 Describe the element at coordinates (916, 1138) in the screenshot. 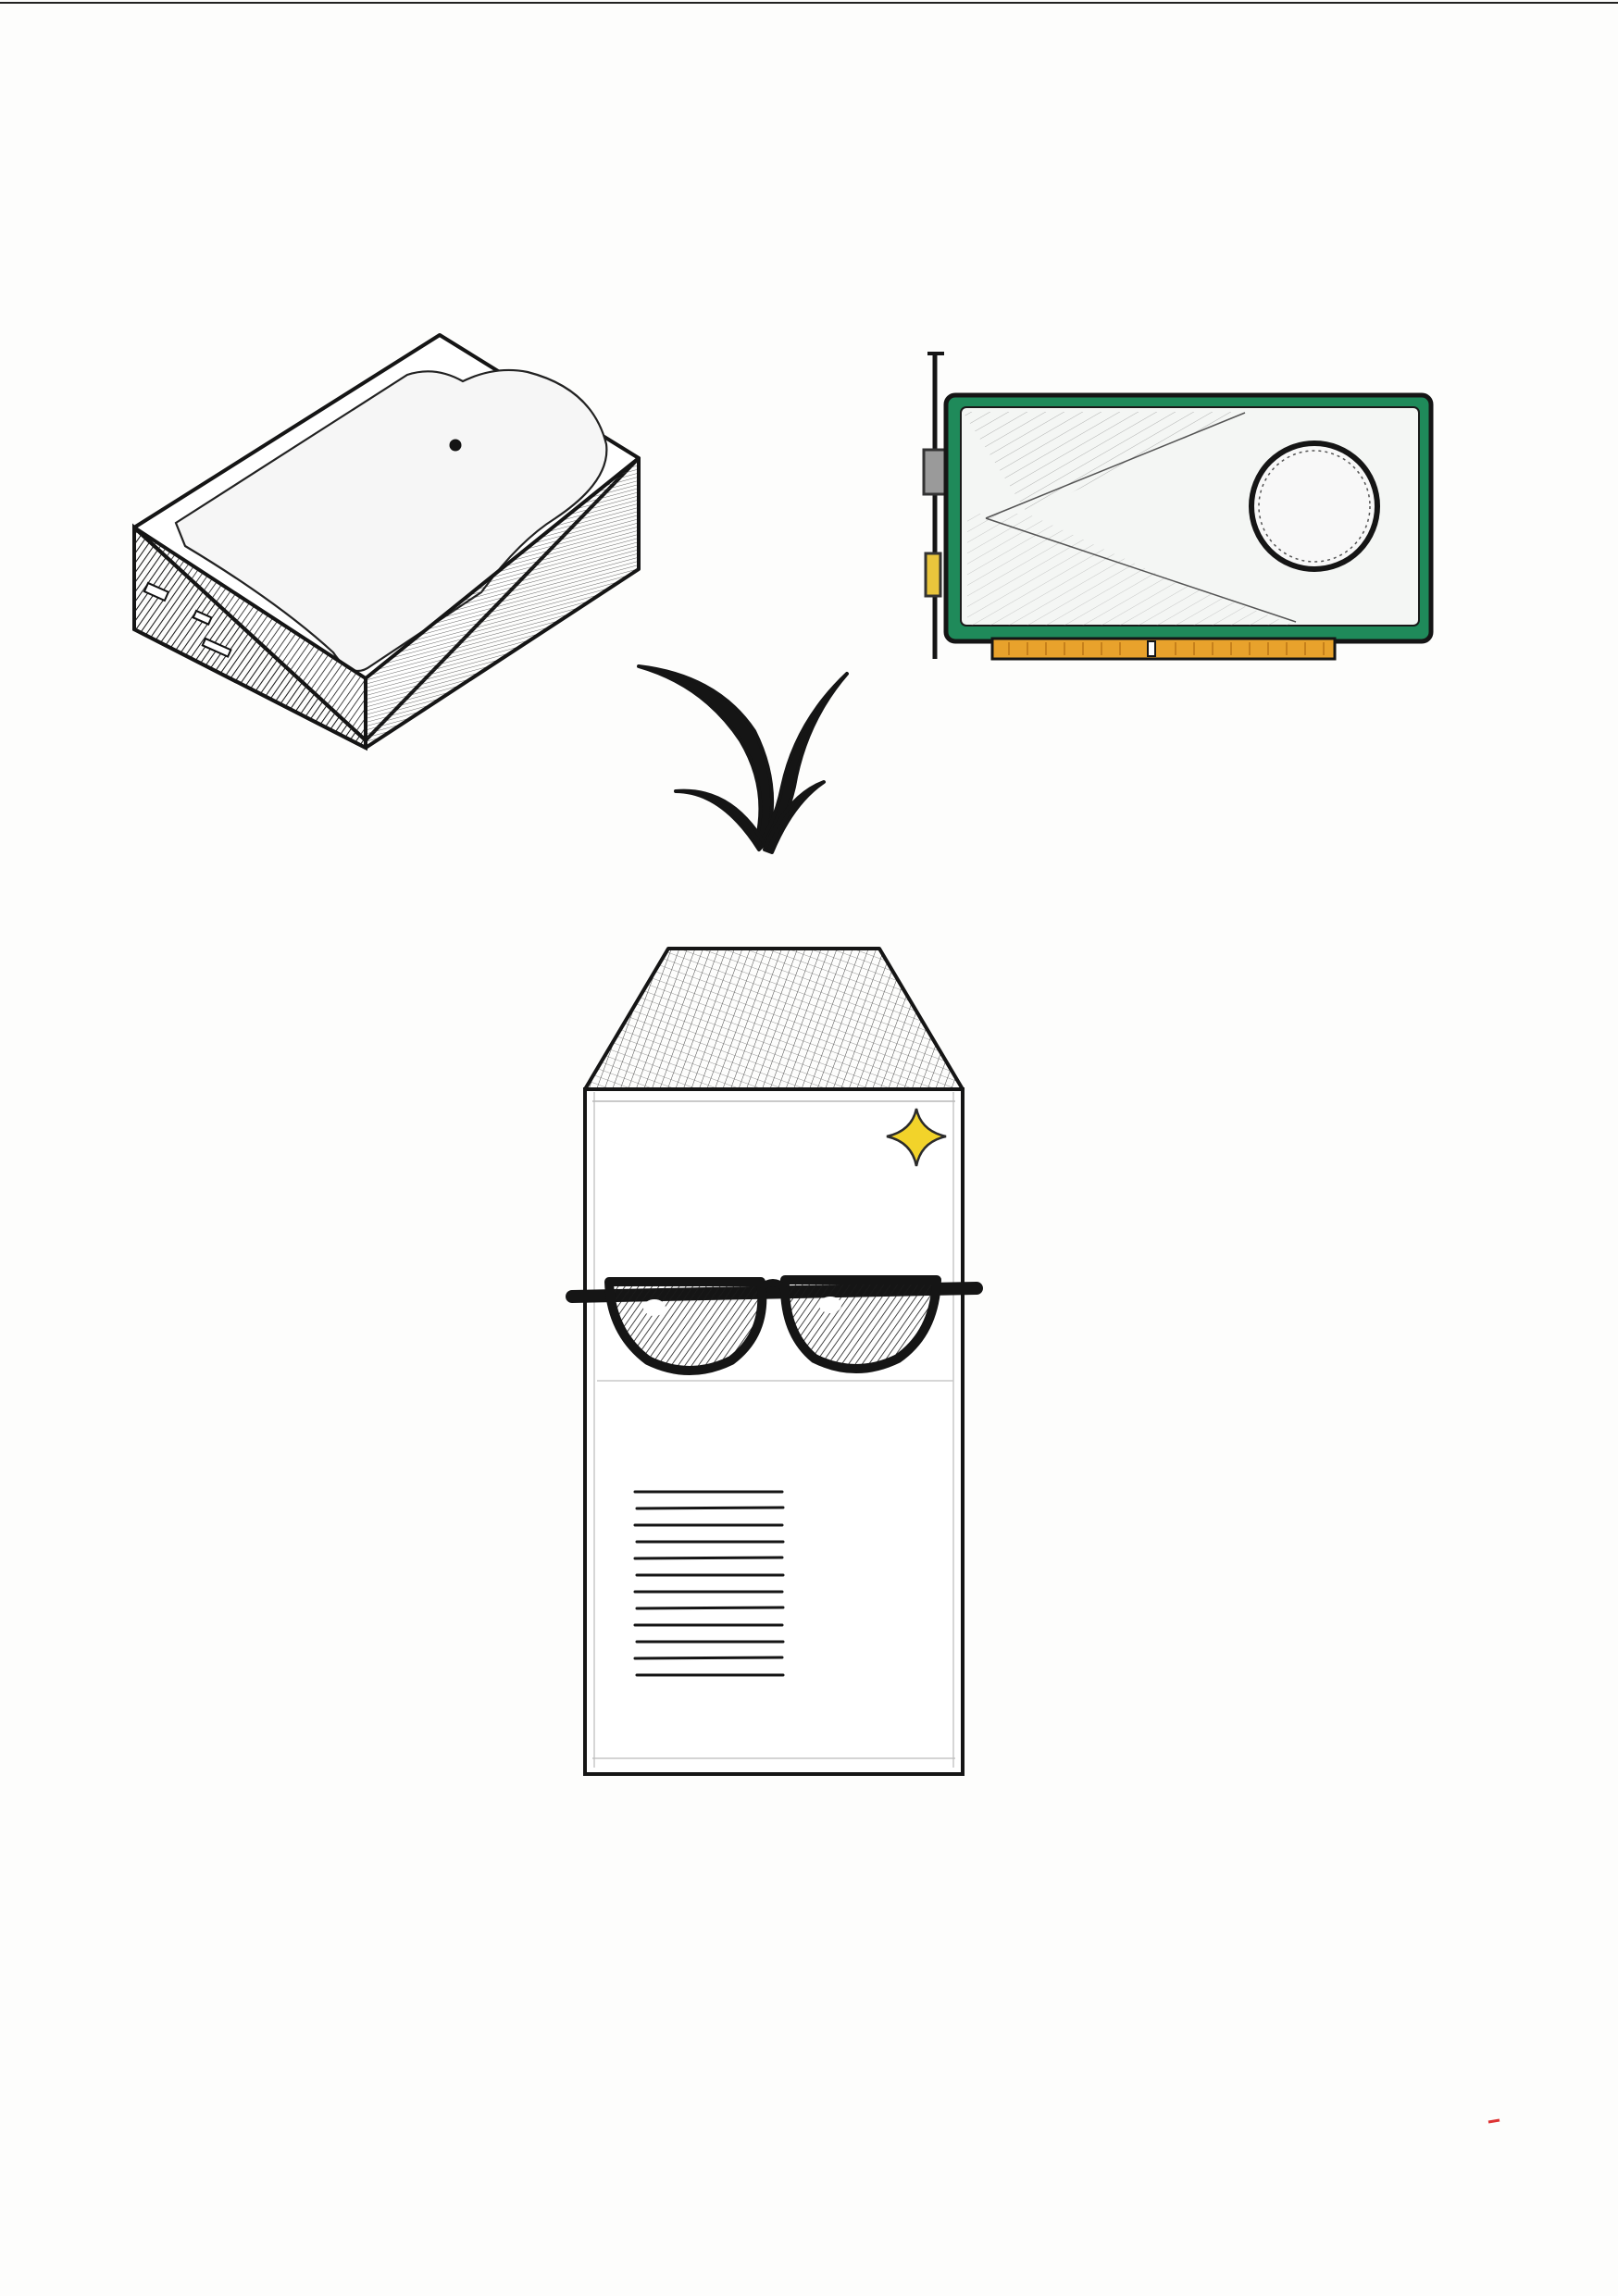

I see `sparkle-icon` at that location.